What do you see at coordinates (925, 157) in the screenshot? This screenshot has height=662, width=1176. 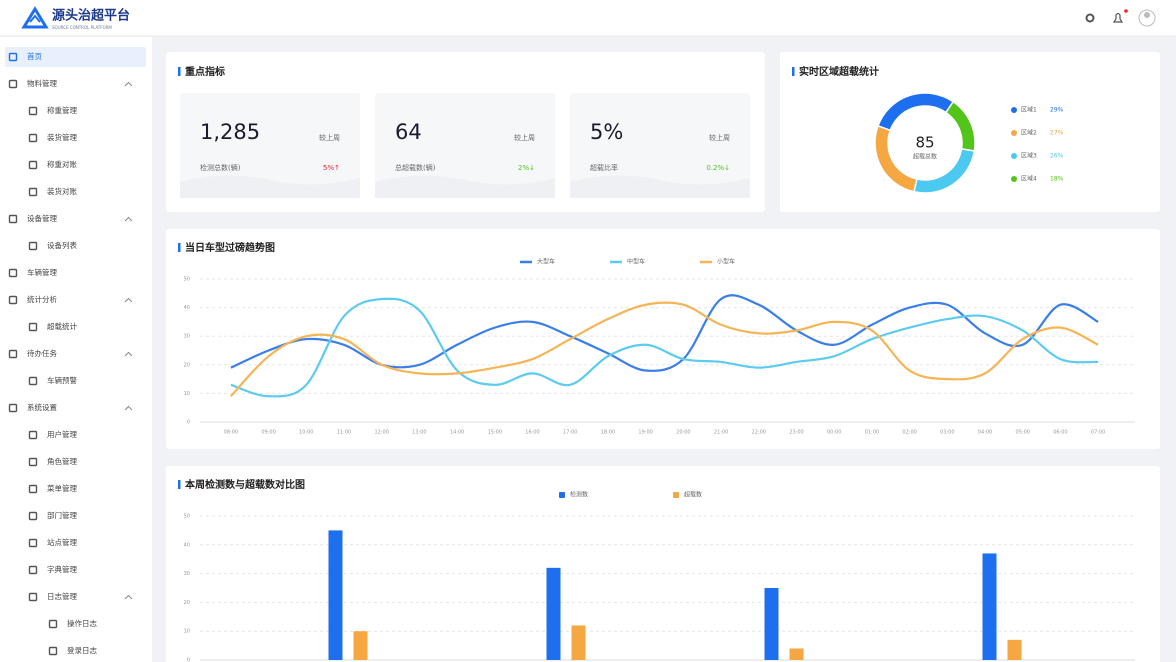 I see `donut-total-label: 超载总数` at bounding box center [925, 157].